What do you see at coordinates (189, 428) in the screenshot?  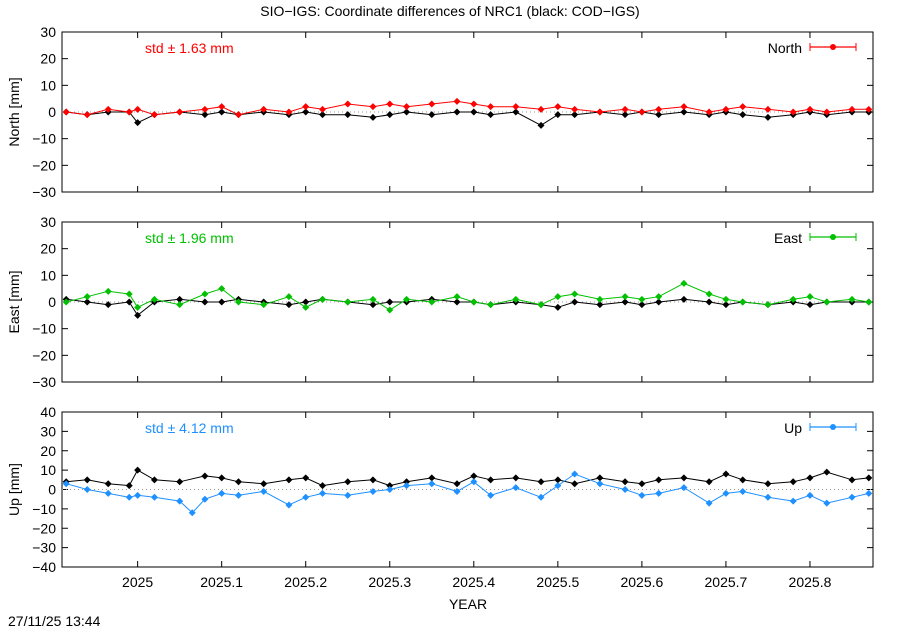 I see `std-label: std ± 4.12 mm` at bounding box center [189, 428].